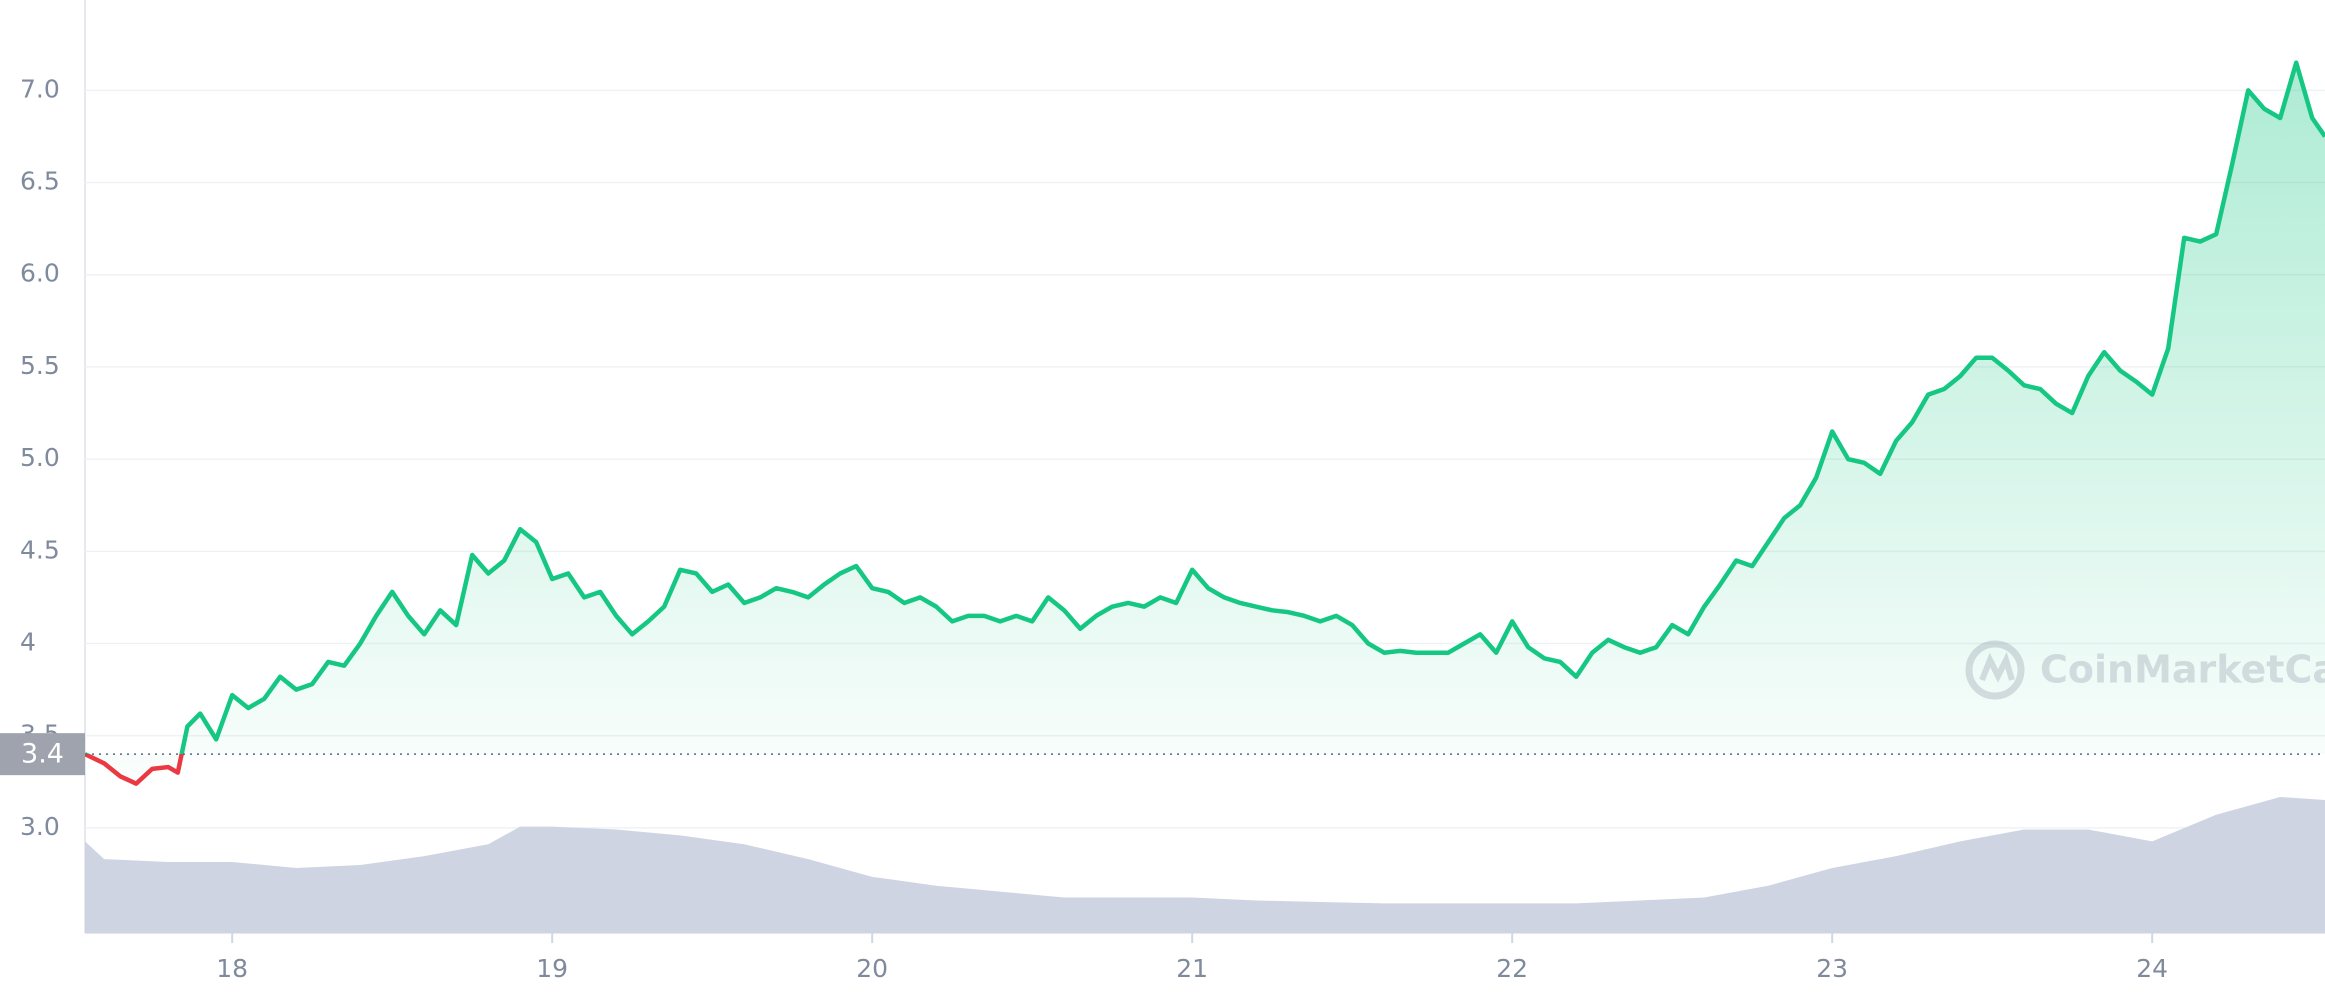  What do you see at coordinates (1512, 968) in the screenshot?
I see `x-tick-label: 22` at bounding box center [1512, 968].